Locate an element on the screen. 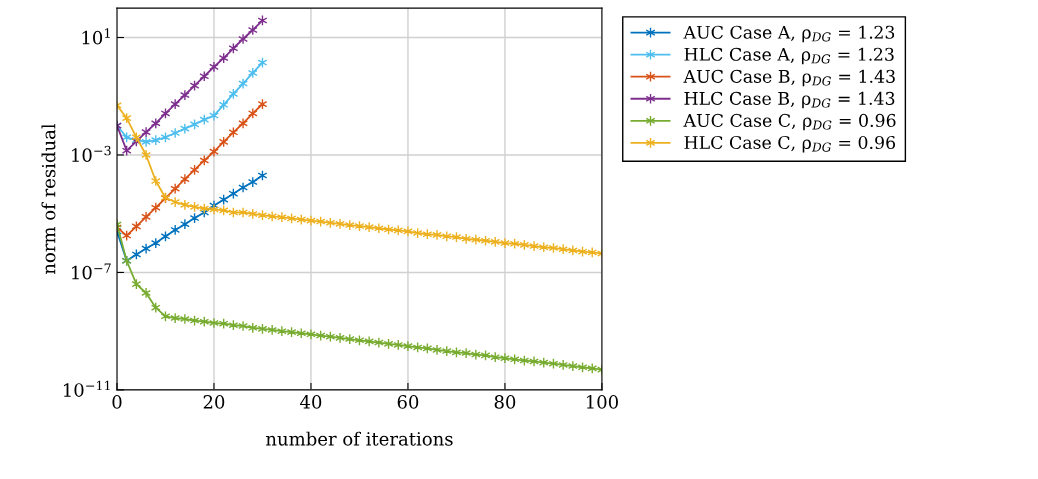 The image size is (1038, 479). x-tick-label: 0 is located at coordinates (117, 402).